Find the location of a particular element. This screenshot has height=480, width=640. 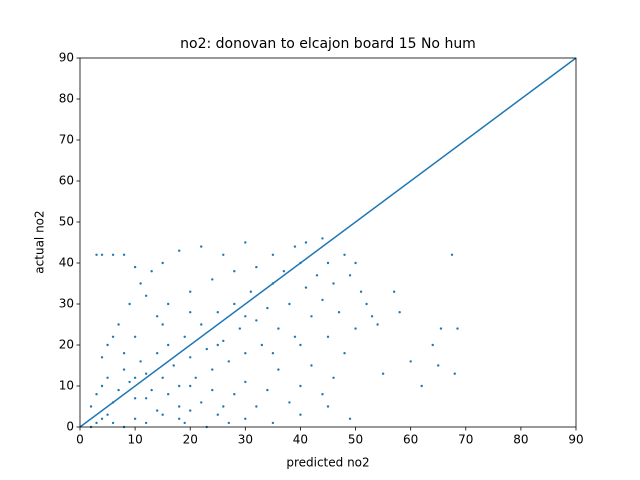

y-tick-label: 50 is located at coordinates (66, 222).